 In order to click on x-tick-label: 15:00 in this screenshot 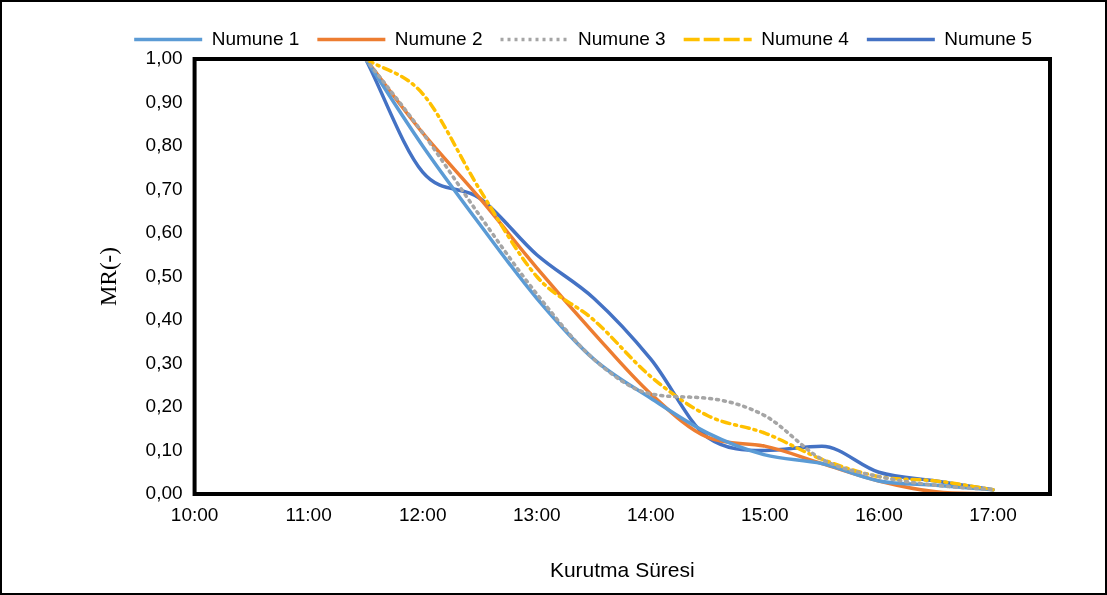, I will do `click(765, 514)`.